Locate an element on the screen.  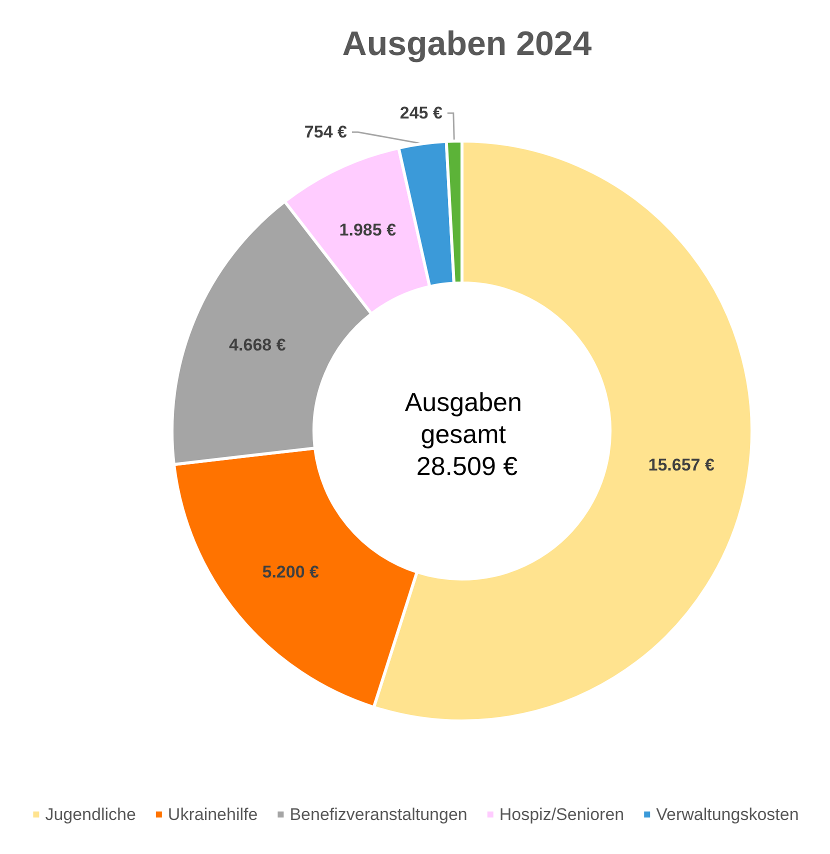
legend-label: Benefizveranstaltungen is located at coordinates (379, 814).